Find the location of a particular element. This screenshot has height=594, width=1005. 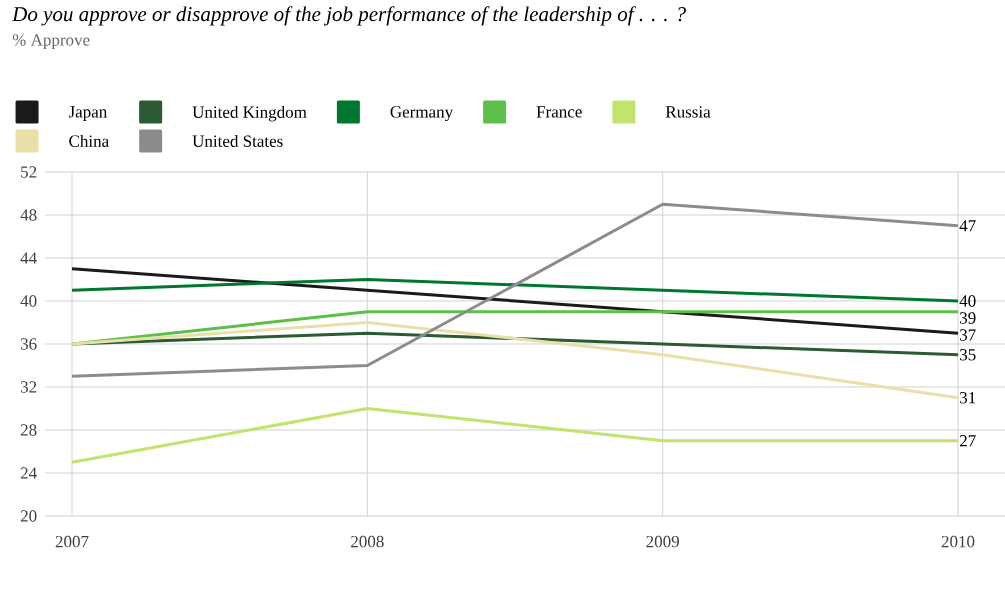

data-label: 27 is located at coordinates (967, 441).